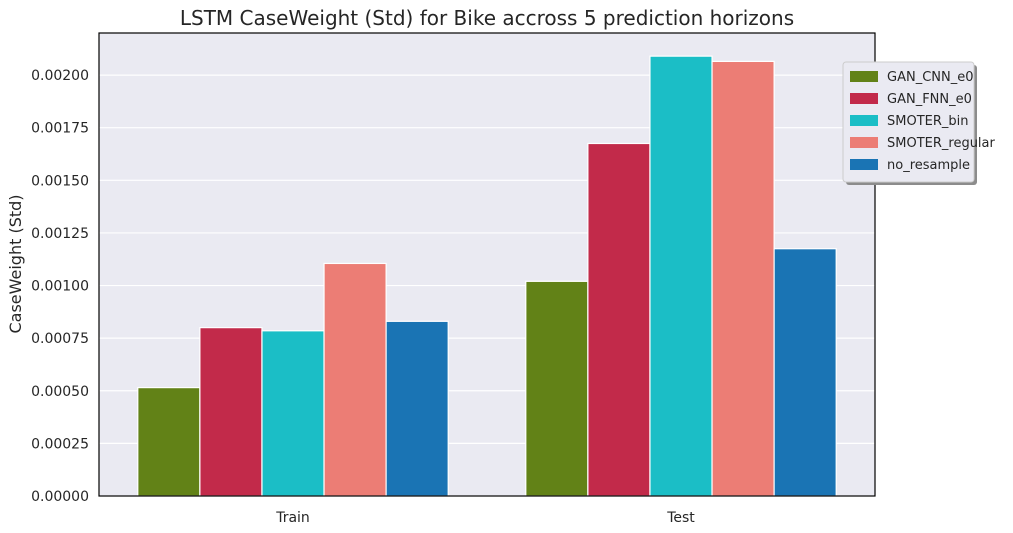  I want to click on y-axis-label: CaseWeight (Std), so click(15, 263).